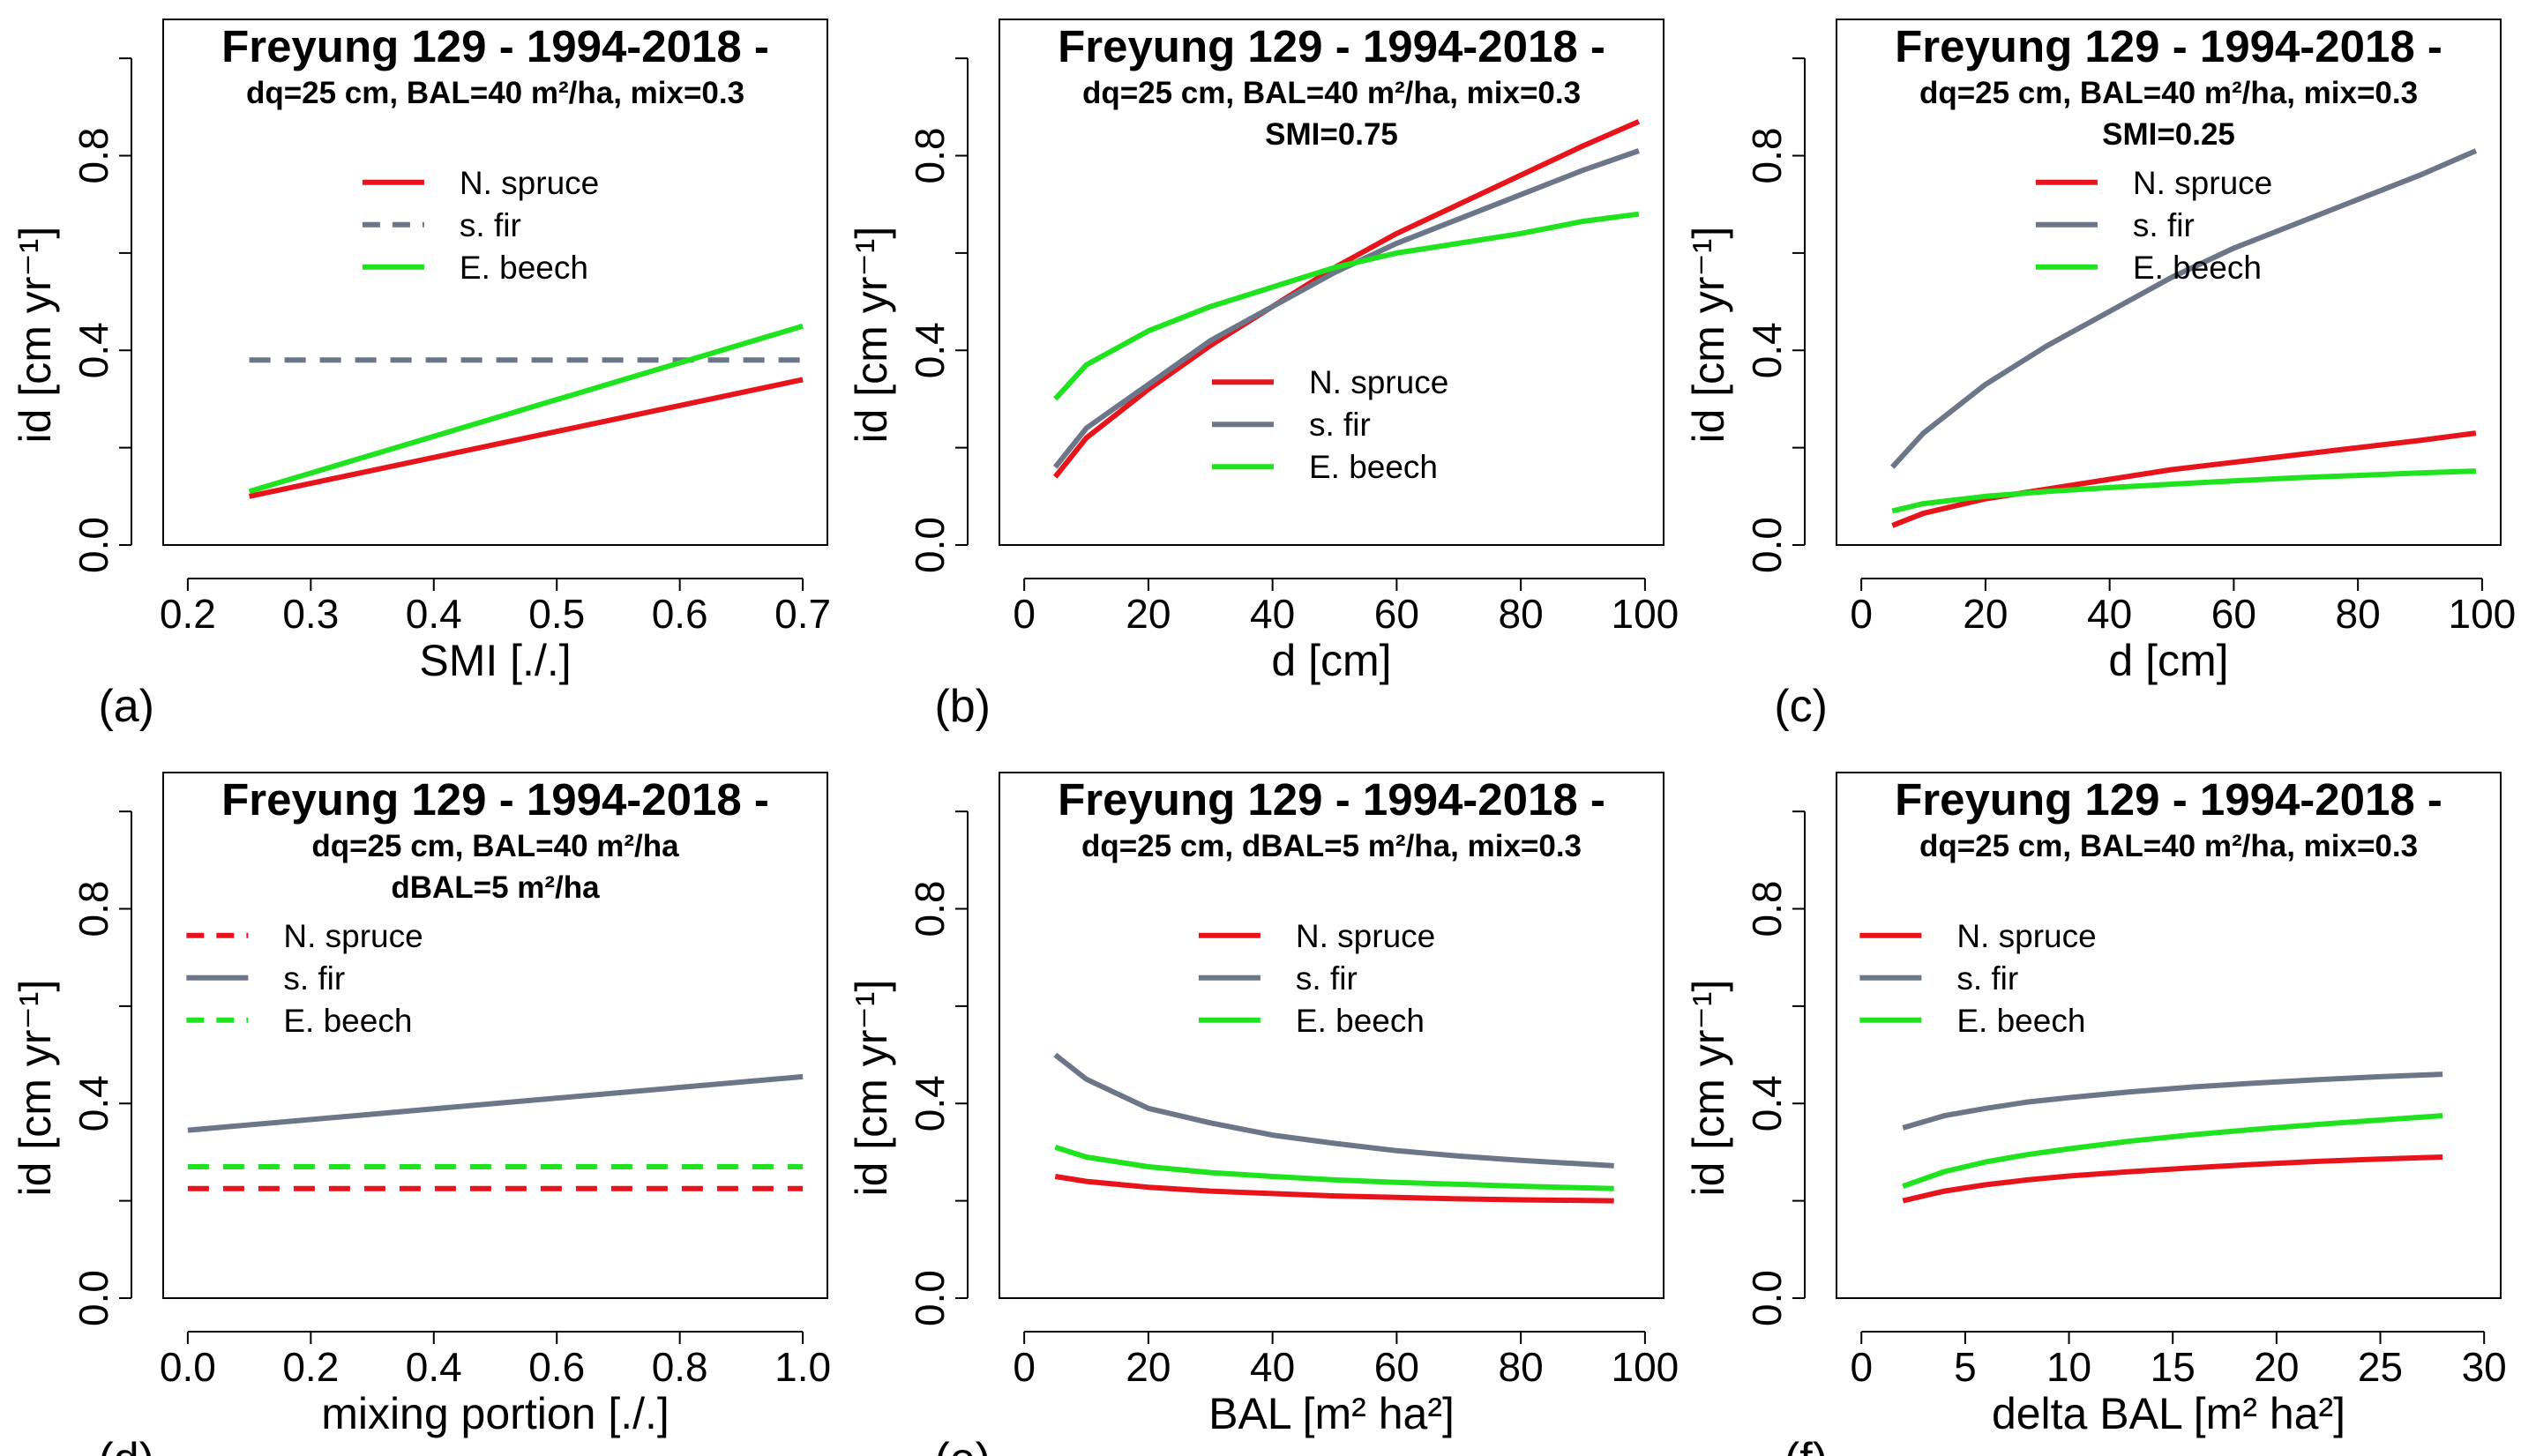 The height and width of the screenshot is (1456, 2521). I want to click on chart-subtitle: SMI=0.25, so click(2168, 134).